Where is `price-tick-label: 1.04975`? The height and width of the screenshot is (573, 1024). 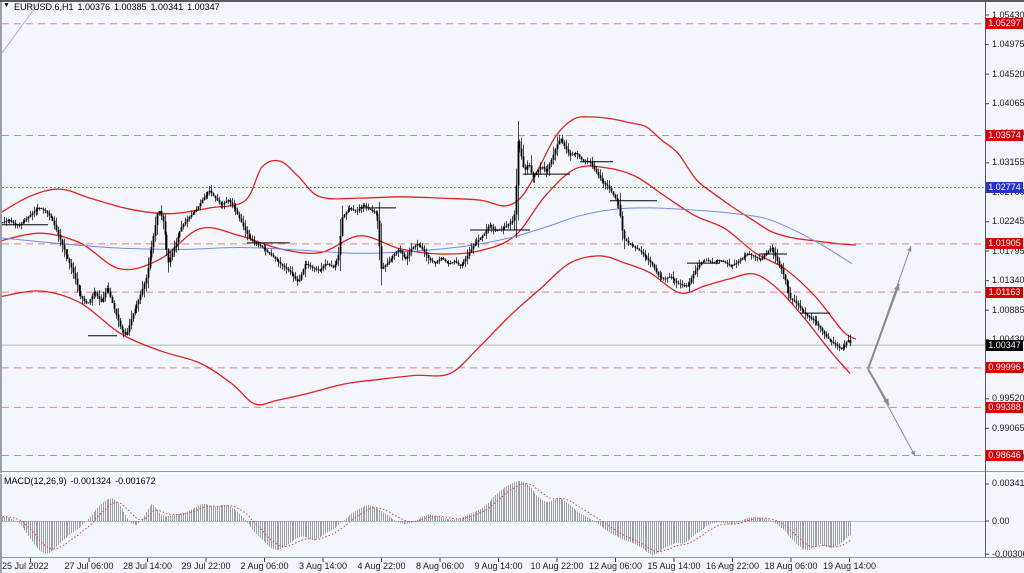 price-tick-label: 1.04975 is located at coordinates (1008, 44).